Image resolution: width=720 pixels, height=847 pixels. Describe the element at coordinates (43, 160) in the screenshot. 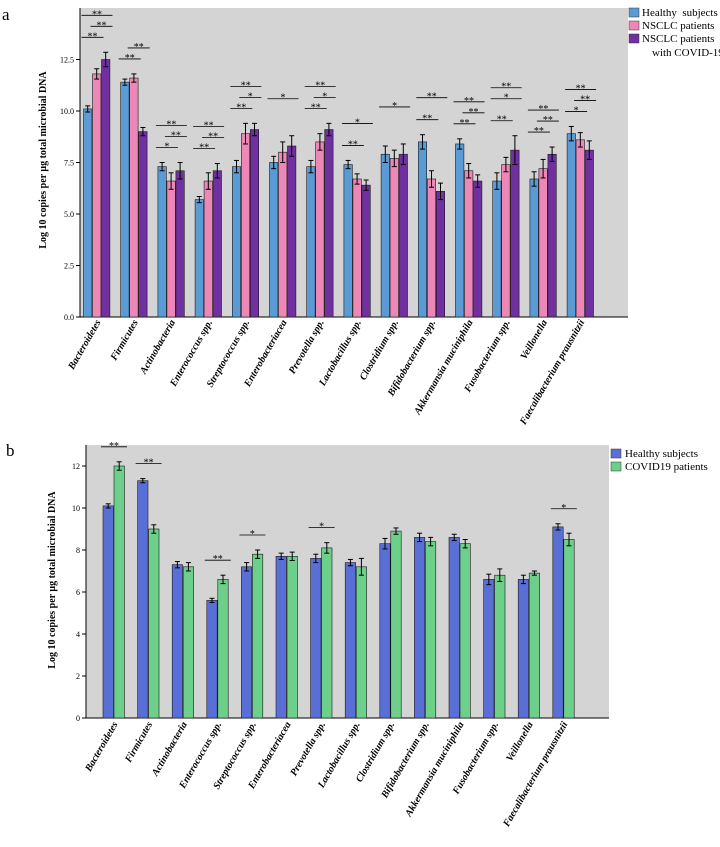

I see `y-axis-label-a: Log 10 copies per μg total microbial DNA` at that location.